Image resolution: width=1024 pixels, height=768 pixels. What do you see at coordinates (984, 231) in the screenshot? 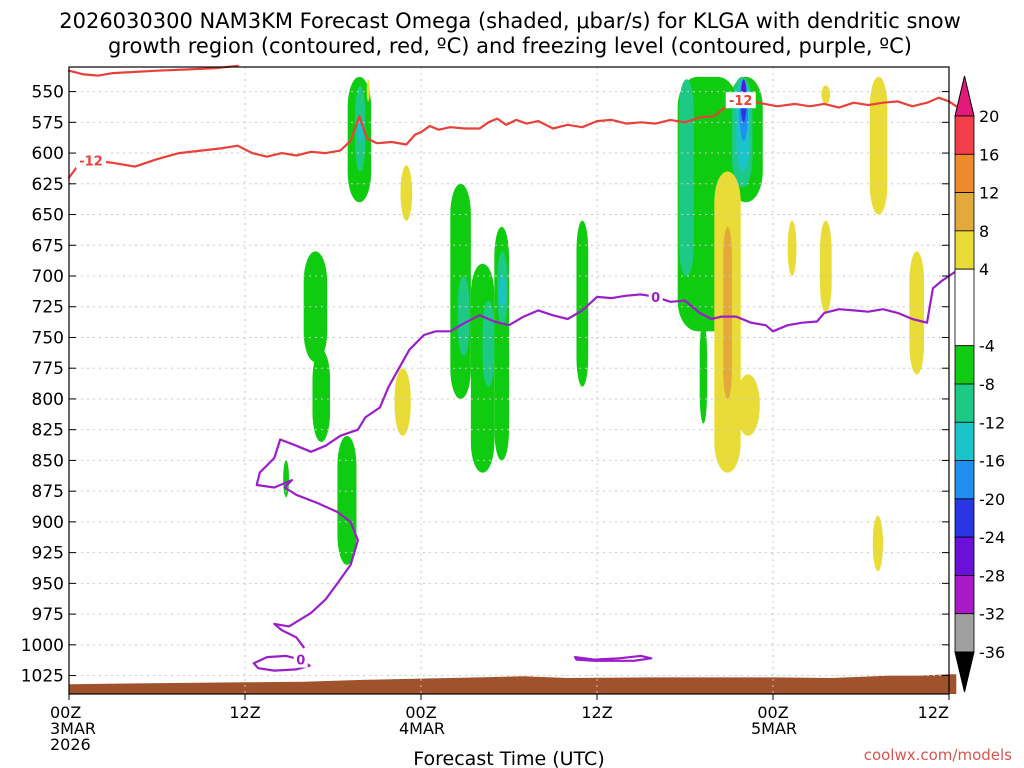
I see `colorbar-label: 8` at bounding box center [984, 231].